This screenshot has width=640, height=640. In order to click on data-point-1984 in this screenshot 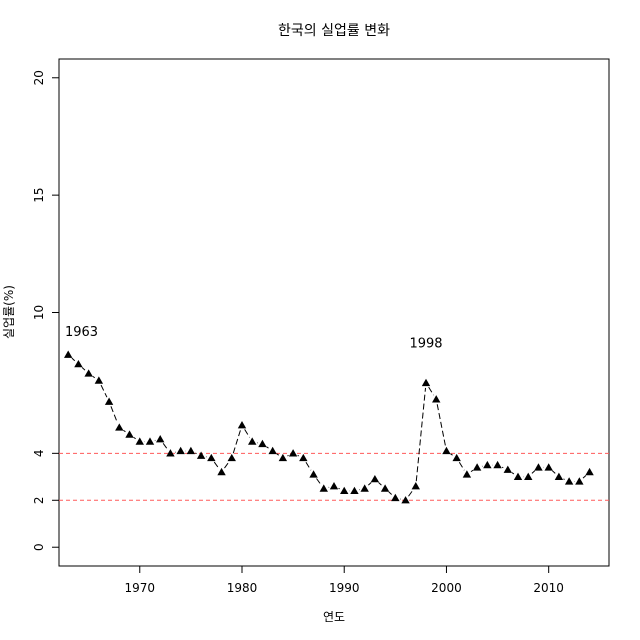, I will do `click(283, 457)`.